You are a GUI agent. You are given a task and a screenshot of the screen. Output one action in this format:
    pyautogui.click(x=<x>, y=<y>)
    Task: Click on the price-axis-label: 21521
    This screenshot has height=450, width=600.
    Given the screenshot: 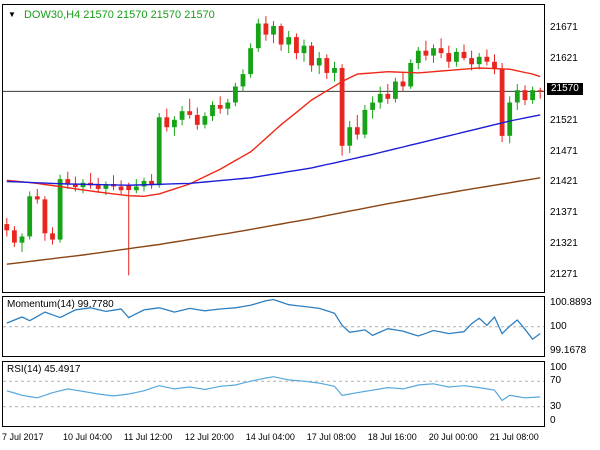 What is the action you would take?
    pyautogui.click(x=564, y=120)
    